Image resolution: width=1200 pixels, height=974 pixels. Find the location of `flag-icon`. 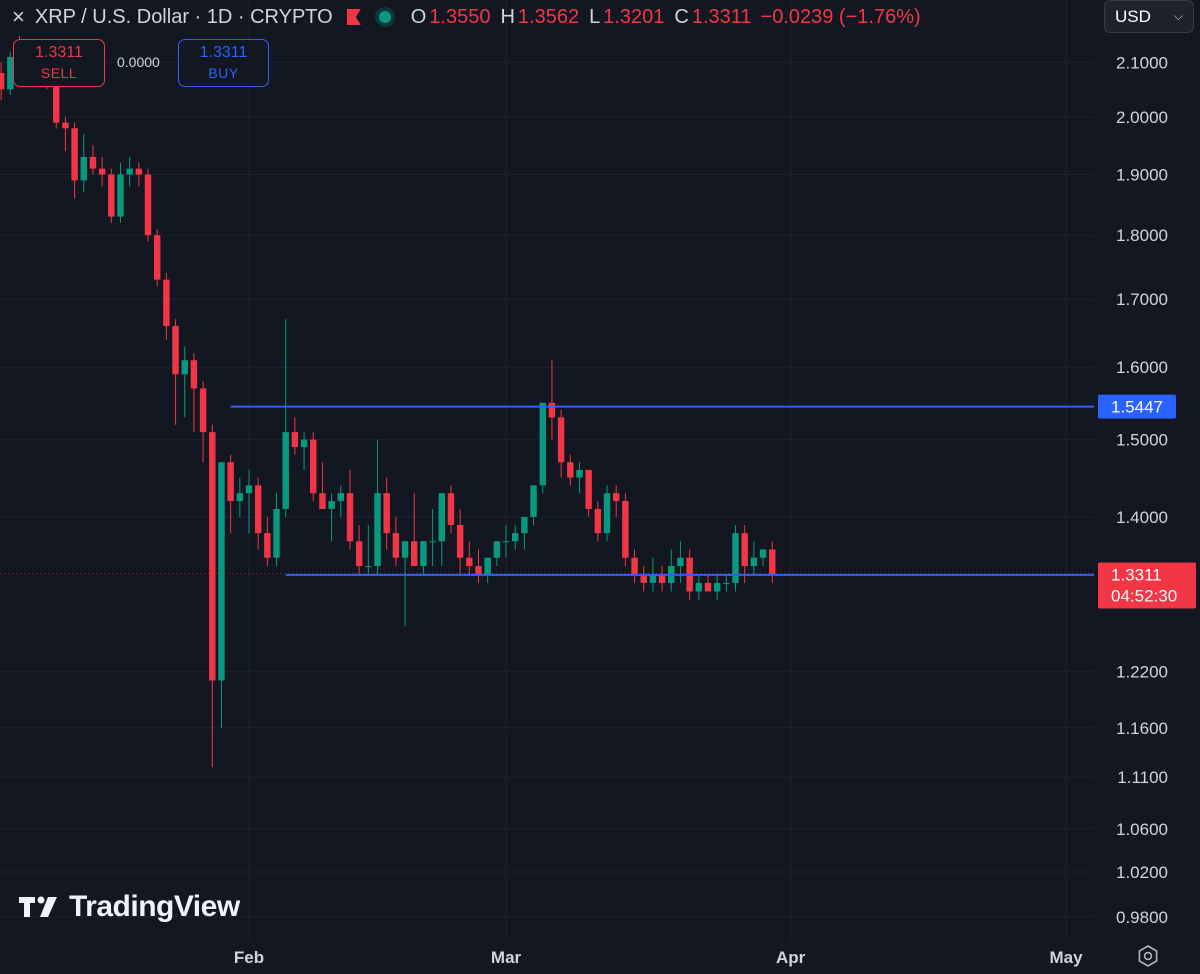

flag-icon is located at coordinates (353, 17).